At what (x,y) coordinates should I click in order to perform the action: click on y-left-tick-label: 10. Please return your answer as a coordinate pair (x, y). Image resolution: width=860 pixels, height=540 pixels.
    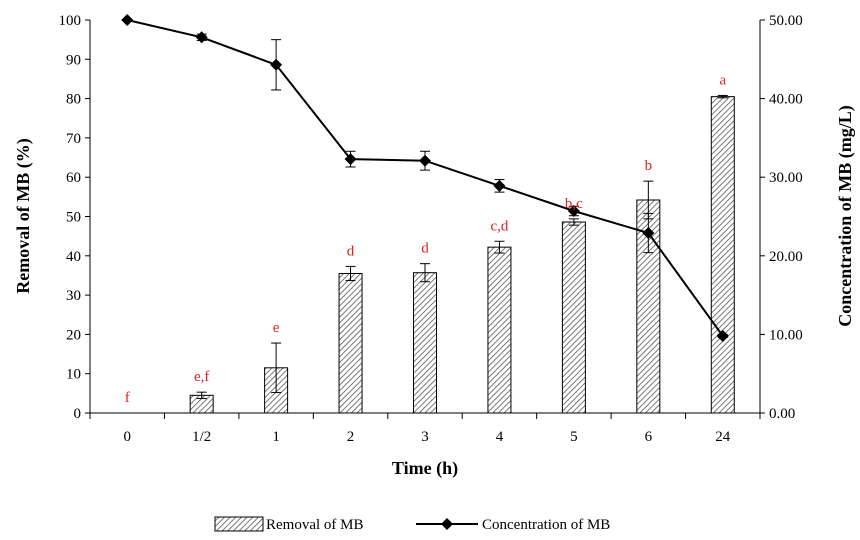
    Looking at the image, I should click on (73, 375).